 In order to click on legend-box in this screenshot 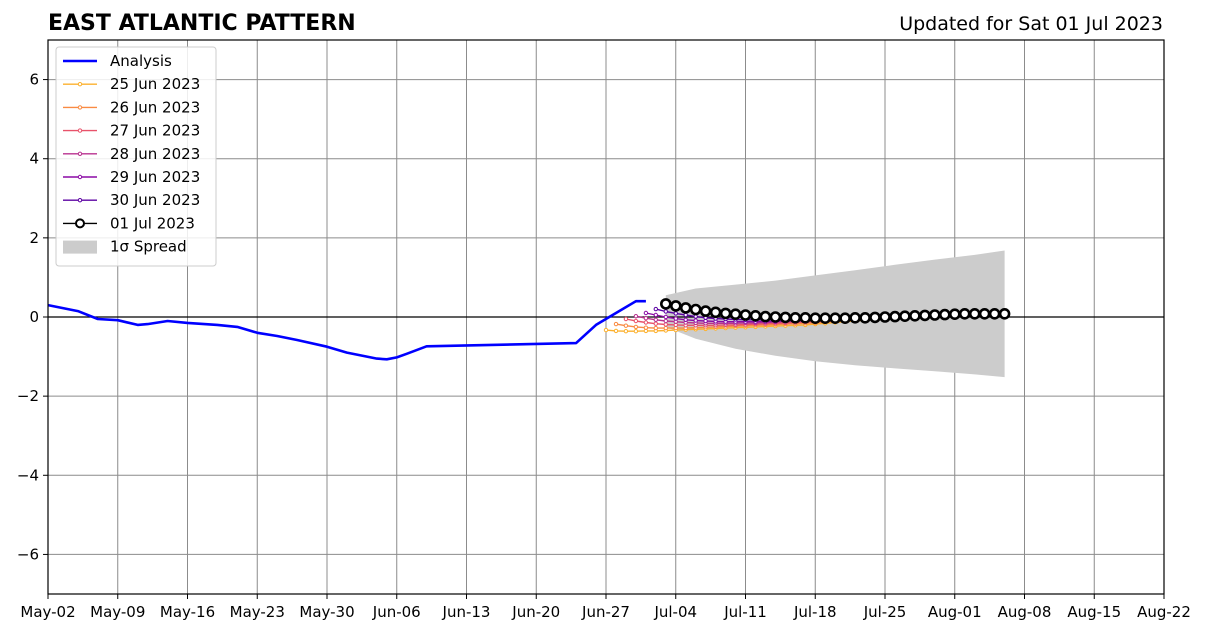, I will do `click(136, 156)`.